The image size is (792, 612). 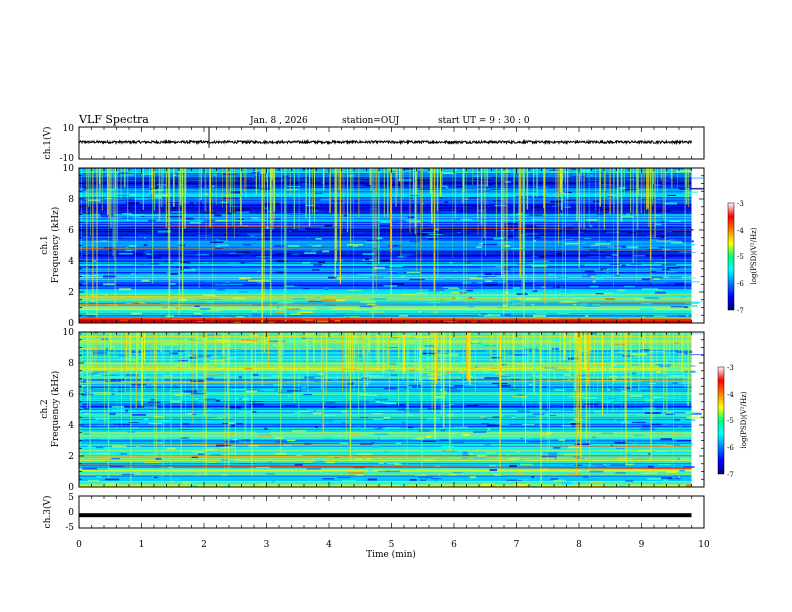 I want to click on ch1-waveform-panel: 10 -10 ch.1(V), so click(x=373, y=144).